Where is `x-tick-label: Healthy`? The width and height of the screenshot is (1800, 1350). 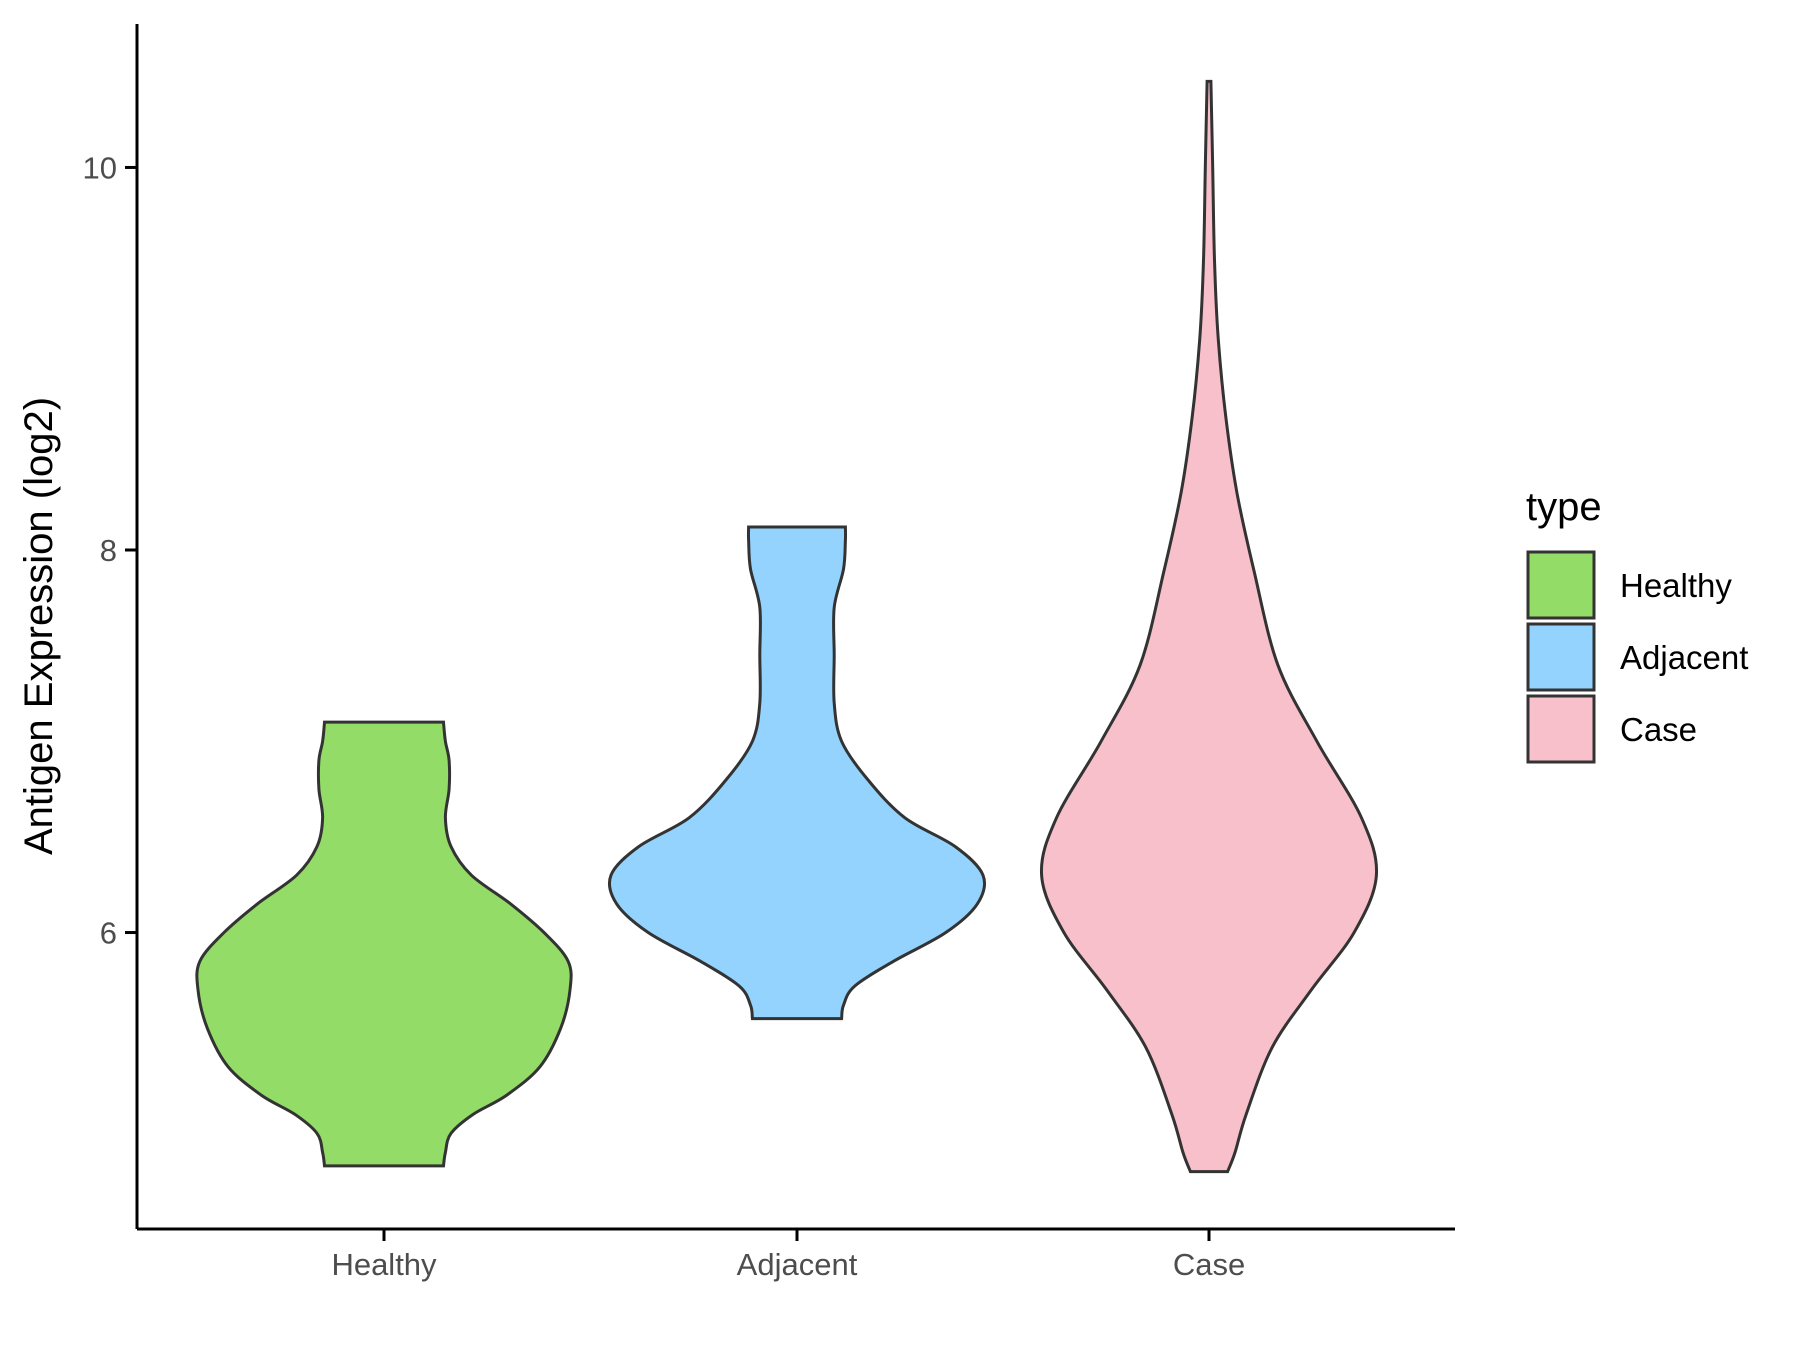
x-tick-label: Healthy is located at coordinates (384, 1264).